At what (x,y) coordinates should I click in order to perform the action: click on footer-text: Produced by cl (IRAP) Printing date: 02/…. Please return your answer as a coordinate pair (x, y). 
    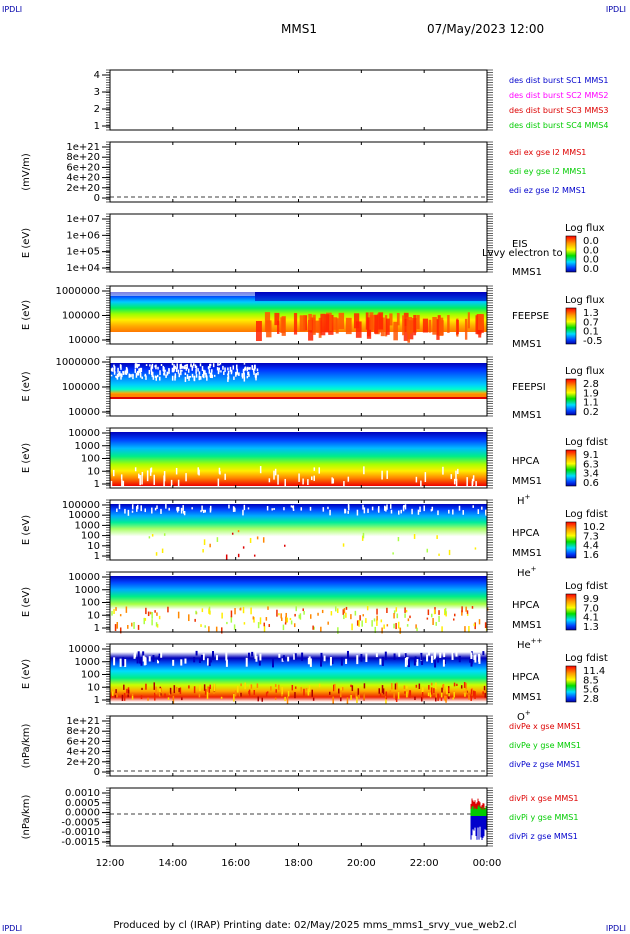
    Looking at the image, I should click on (315, 925).